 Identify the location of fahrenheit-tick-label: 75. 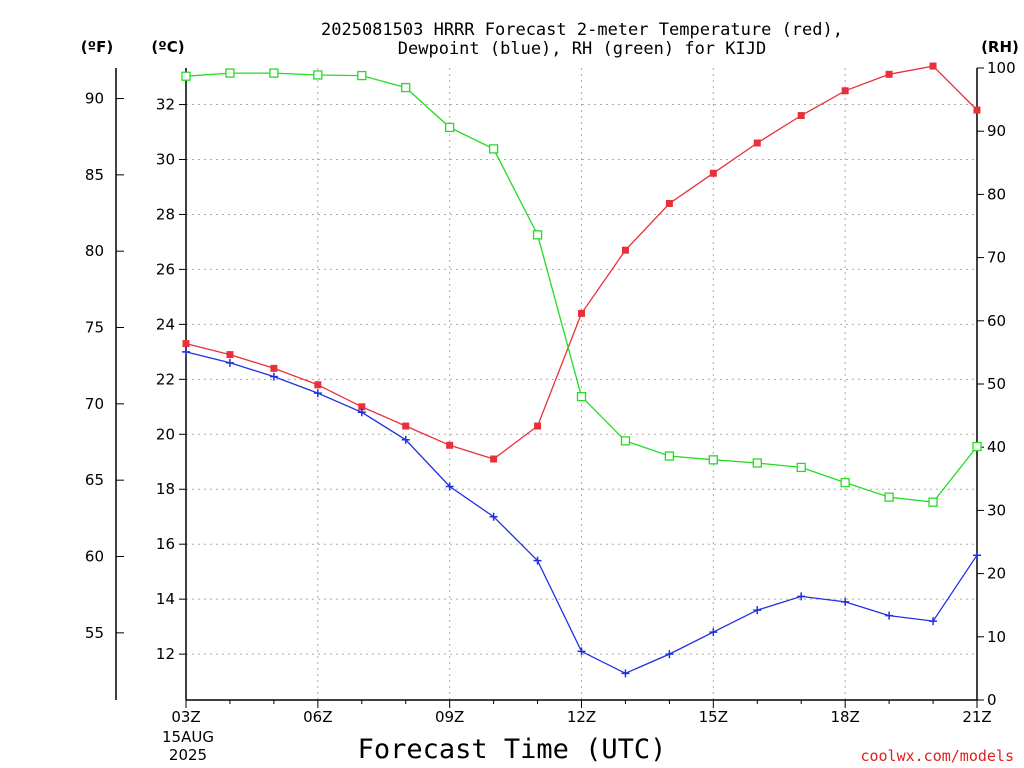
(94, 328).